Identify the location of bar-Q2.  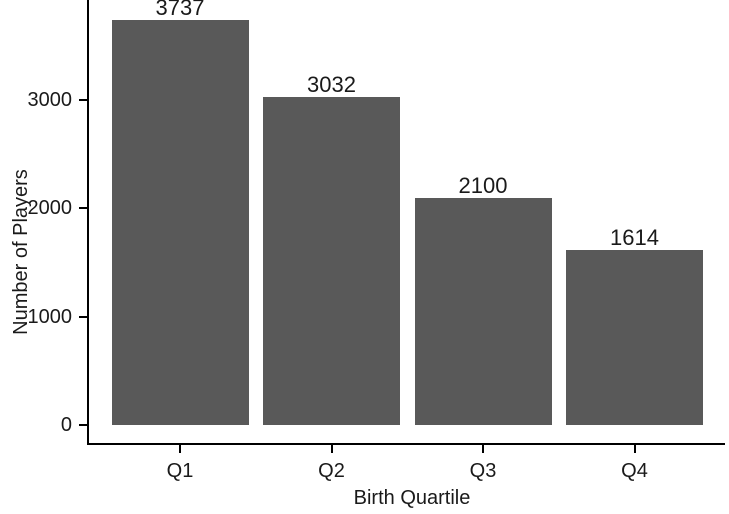
(331, 260).